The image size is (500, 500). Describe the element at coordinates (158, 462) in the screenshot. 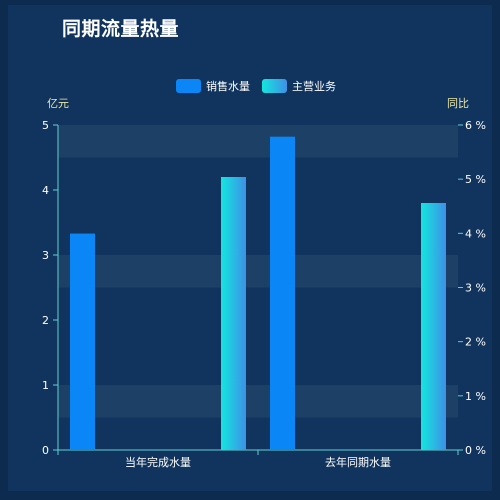

I see `x-tick-label: 当年完成水量` at that location.